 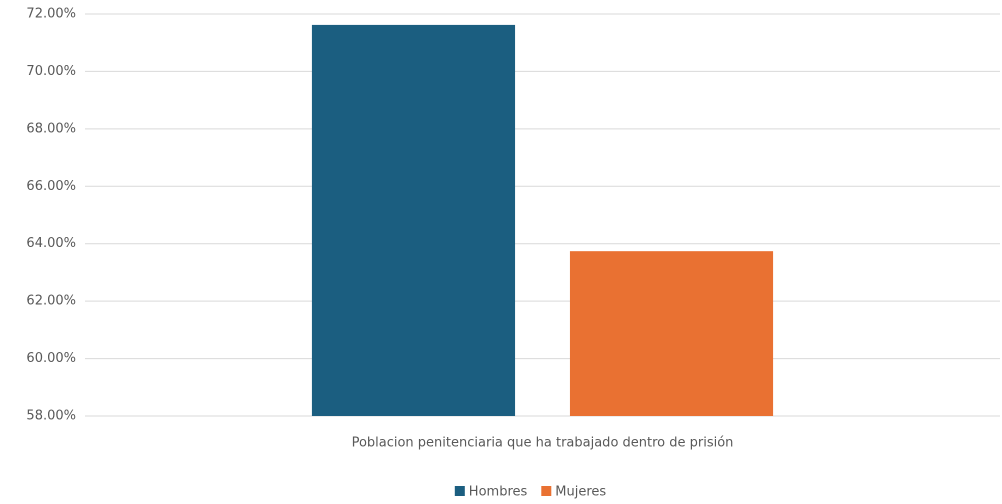 What do you see at coordinates (498, 492) in the screenshot?
I see `legend-label: Hombres` at bounding box center [498, 492].